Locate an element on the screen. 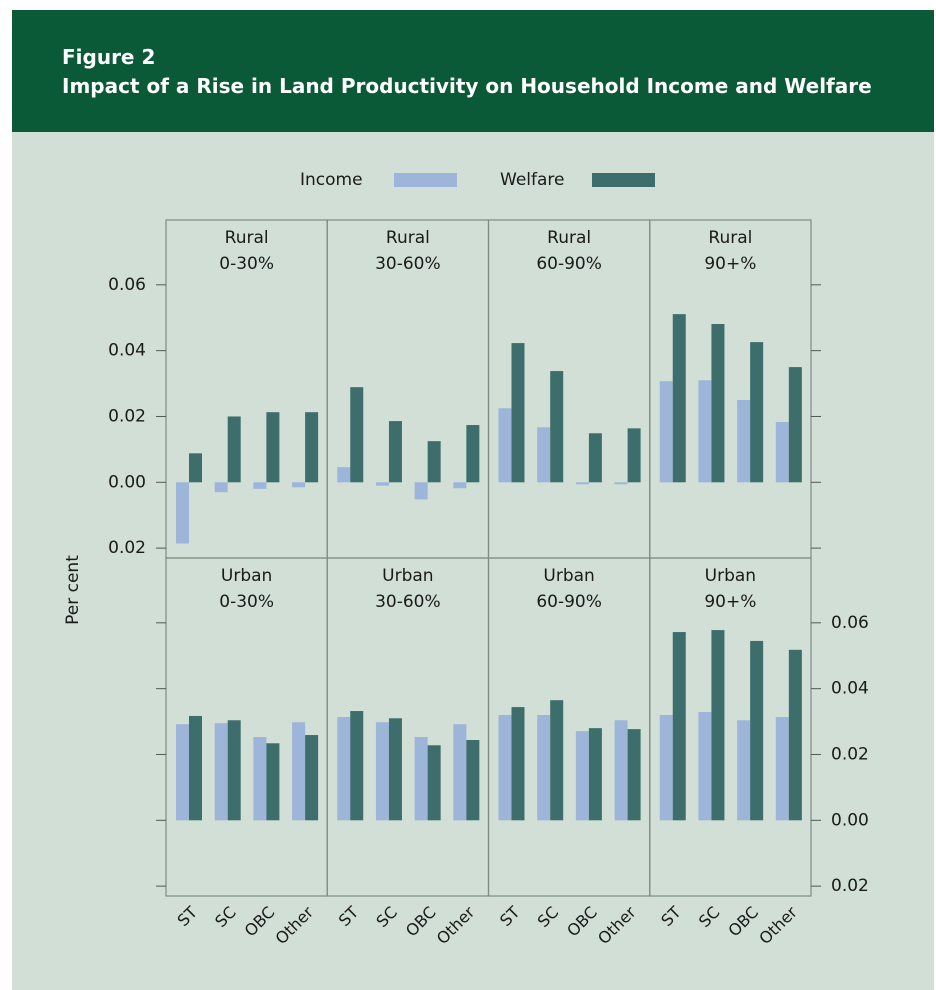 This screenshot has width=936, height=990. legend-label: Welfare is located at coordinates (532, 180).